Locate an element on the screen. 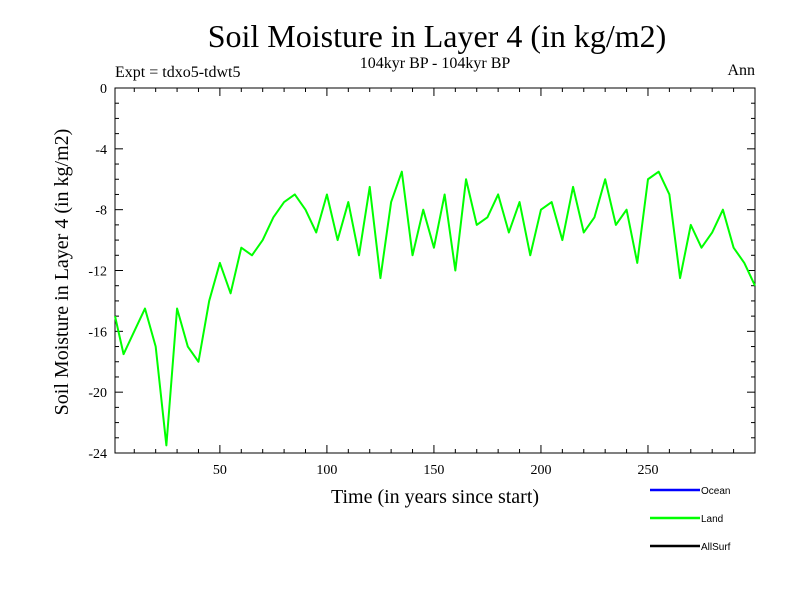 Image resolution: width=800 pixels, height=600 pixels. y-tick-label: -12 is located at coordinates (97, 272).